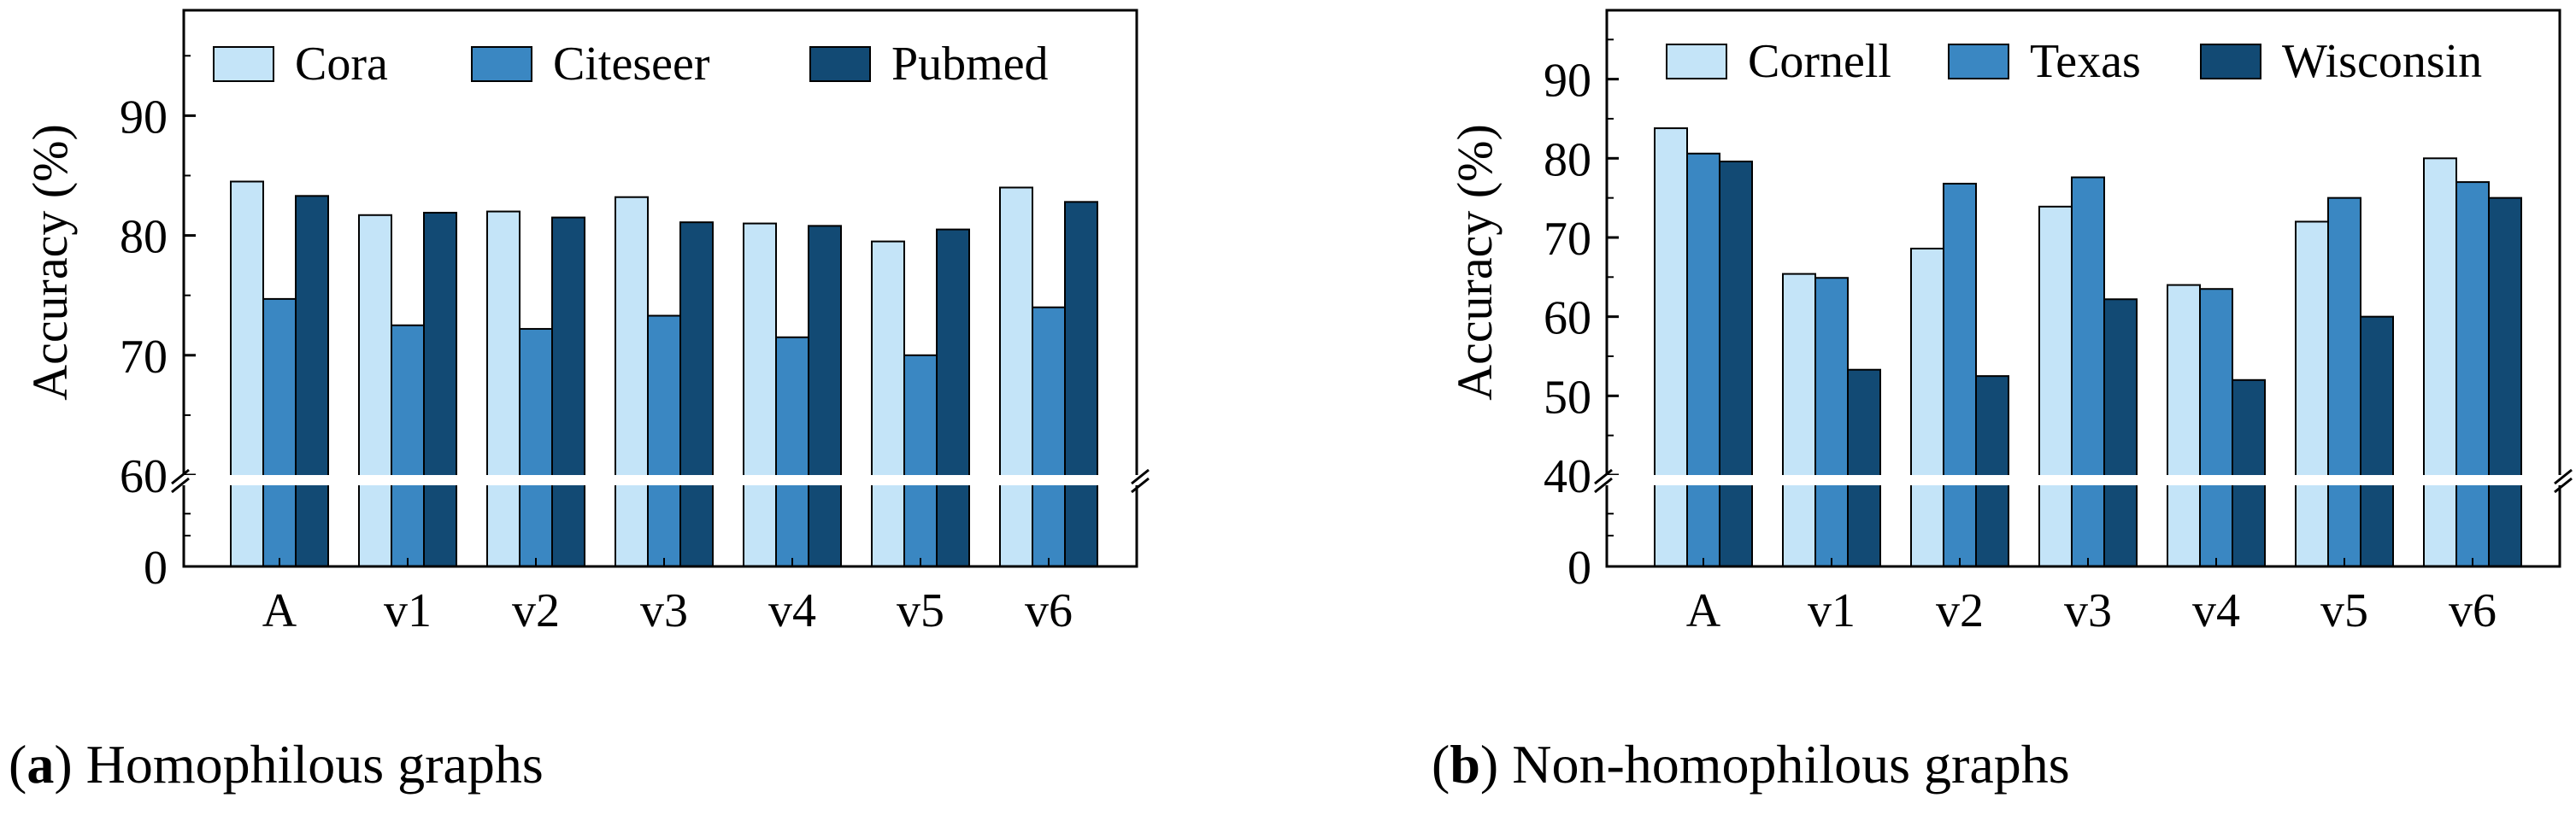  I want to click on bar-citeseer-v5, so click(920, 461).